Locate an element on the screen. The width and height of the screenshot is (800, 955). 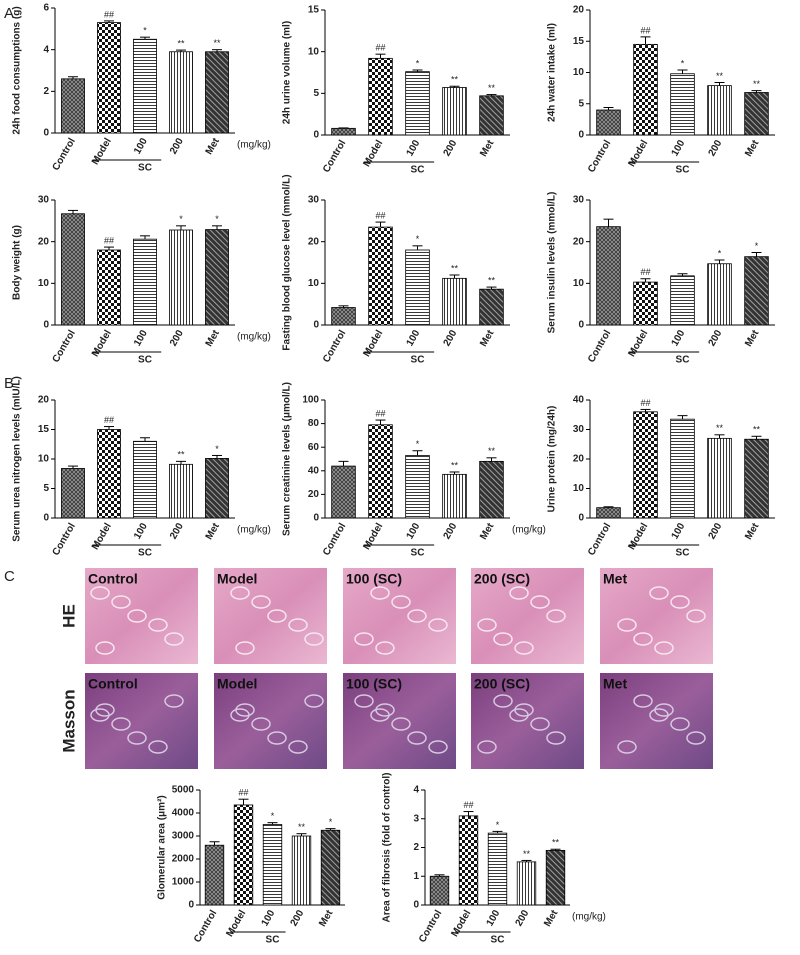
y-tick-label: 60 is located at coordinates (314, 447).